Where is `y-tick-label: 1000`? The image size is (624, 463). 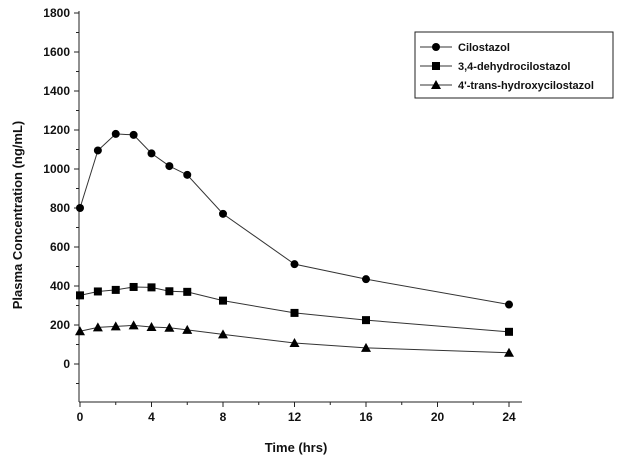 y-tick-label: 1000 is located at coordinates (56, 169).